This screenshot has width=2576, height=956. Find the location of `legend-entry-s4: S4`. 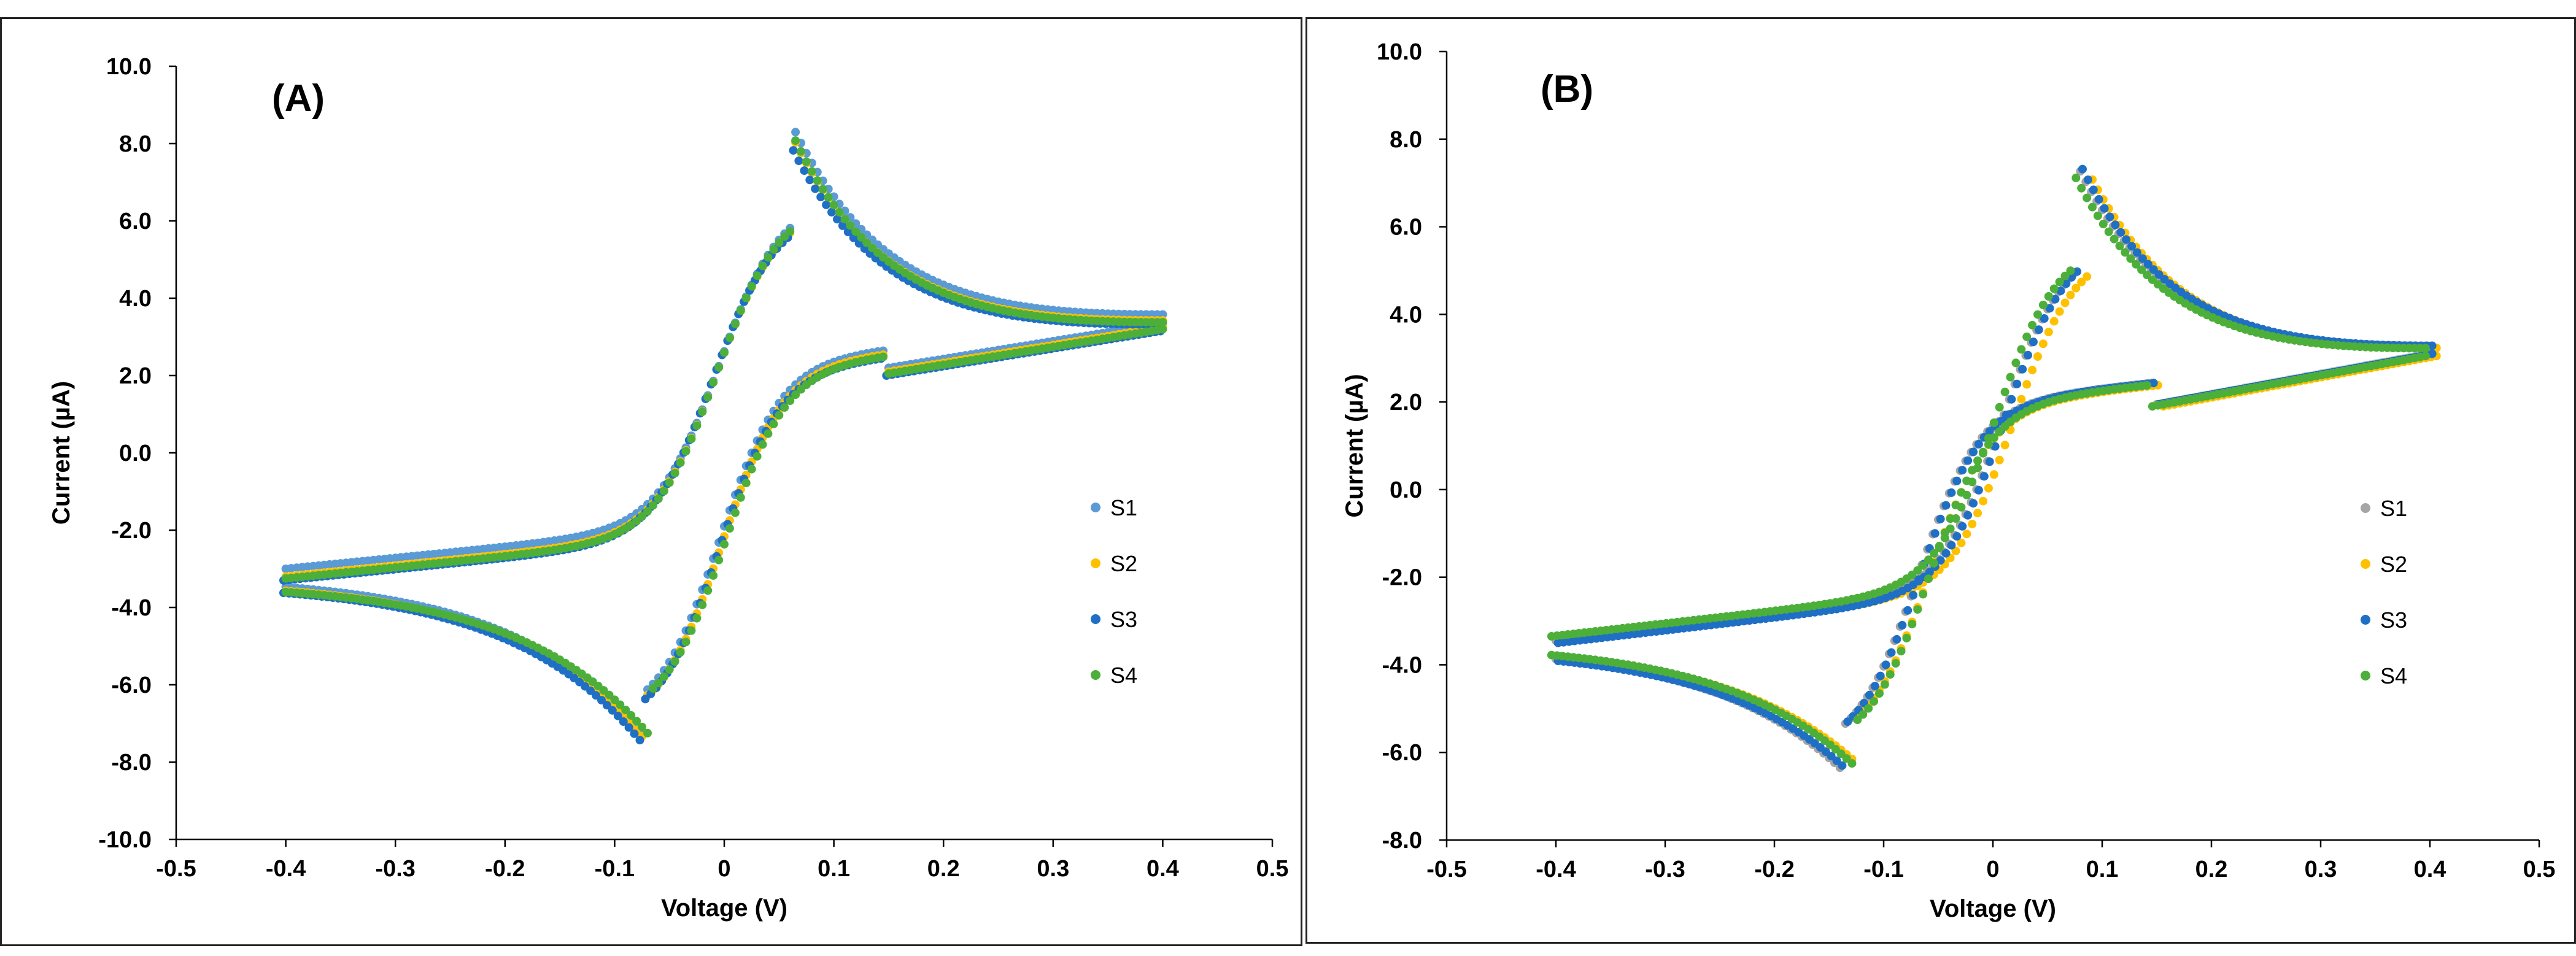

legend-entry-s4: S4 is located at coordinates (2393, 675).